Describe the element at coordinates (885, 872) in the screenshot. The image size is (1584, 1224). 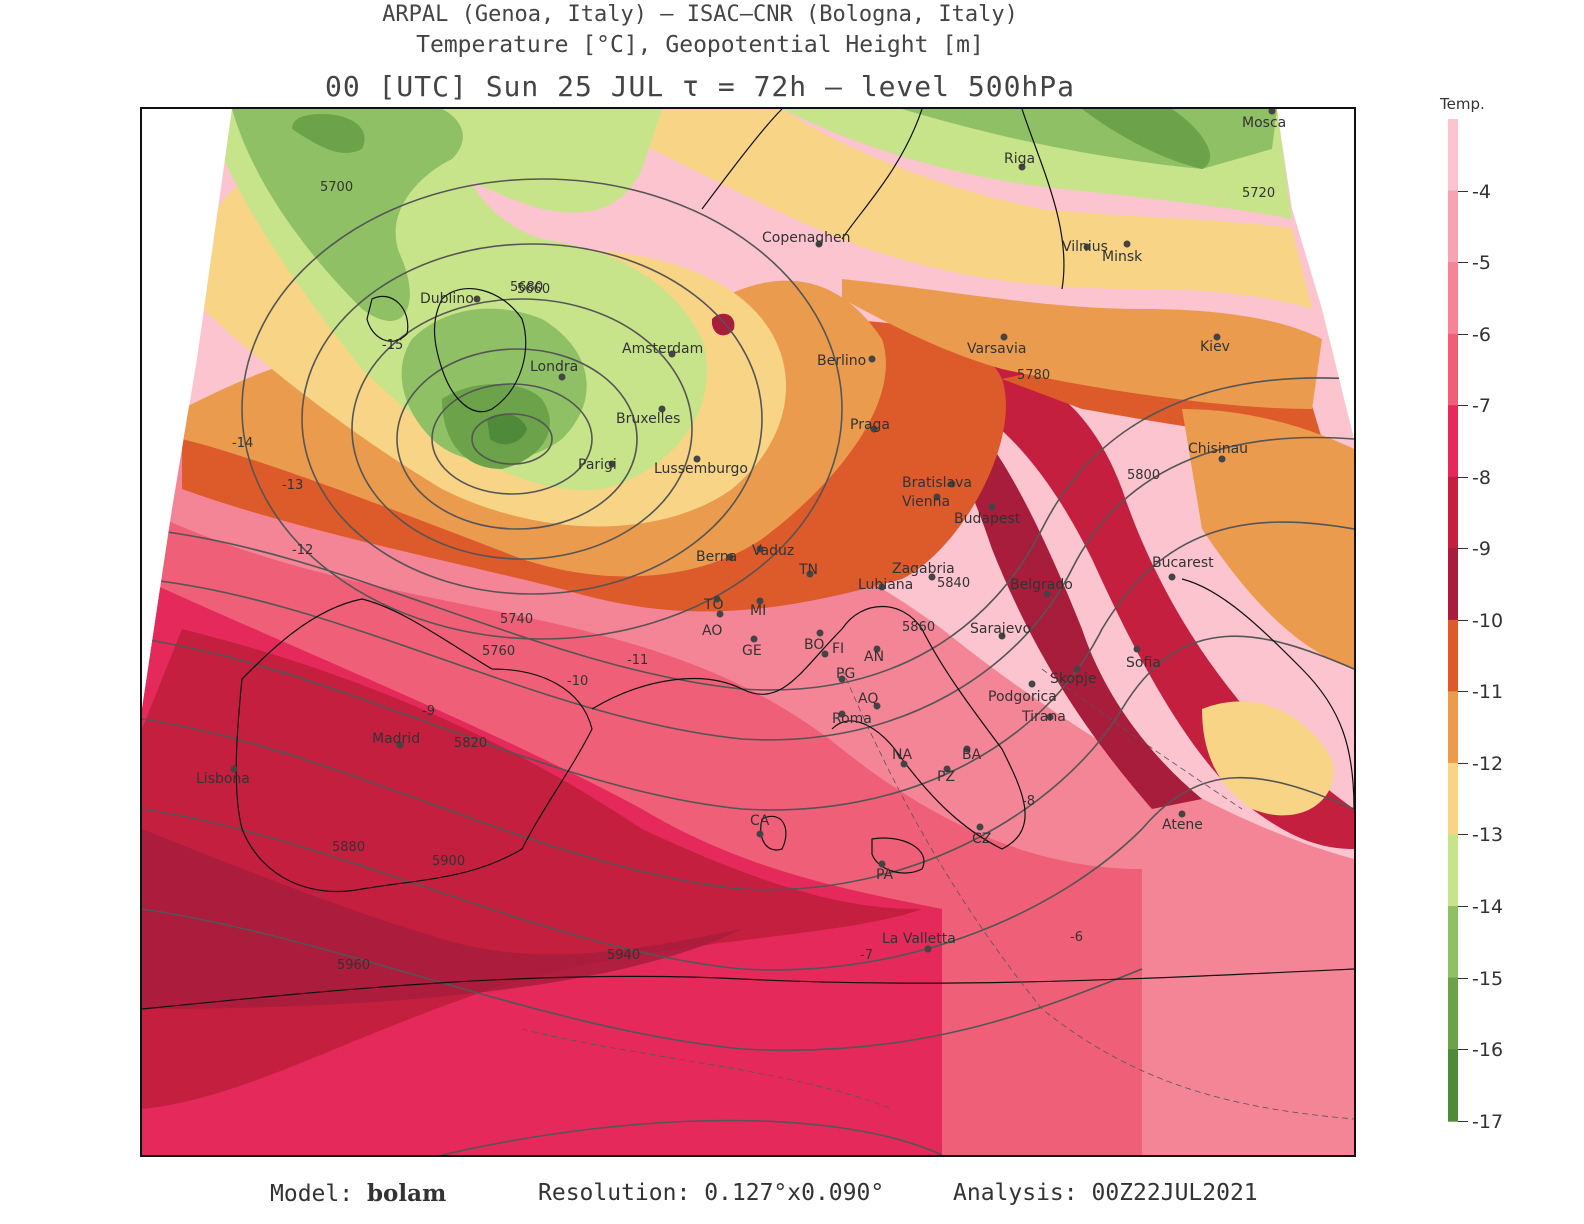
I see `city-pa: PA` at that location.